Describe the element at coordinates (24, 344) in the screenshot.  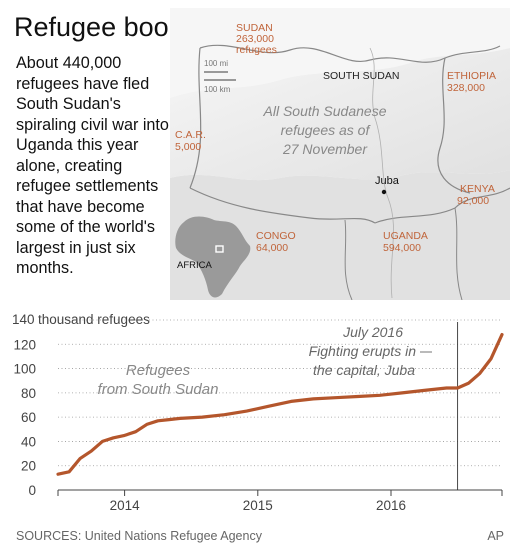
I see `y-tick-label: 120` at that location.